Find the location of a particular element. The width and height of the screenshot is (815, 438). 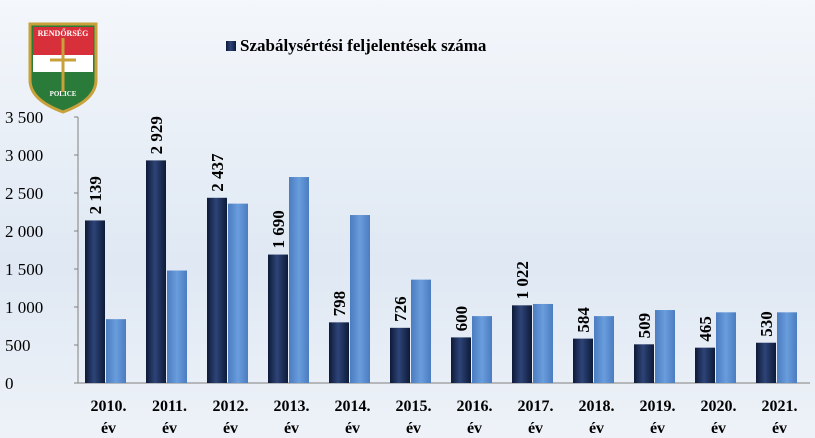

value-label: 465 is located at coordinates (705, 329).